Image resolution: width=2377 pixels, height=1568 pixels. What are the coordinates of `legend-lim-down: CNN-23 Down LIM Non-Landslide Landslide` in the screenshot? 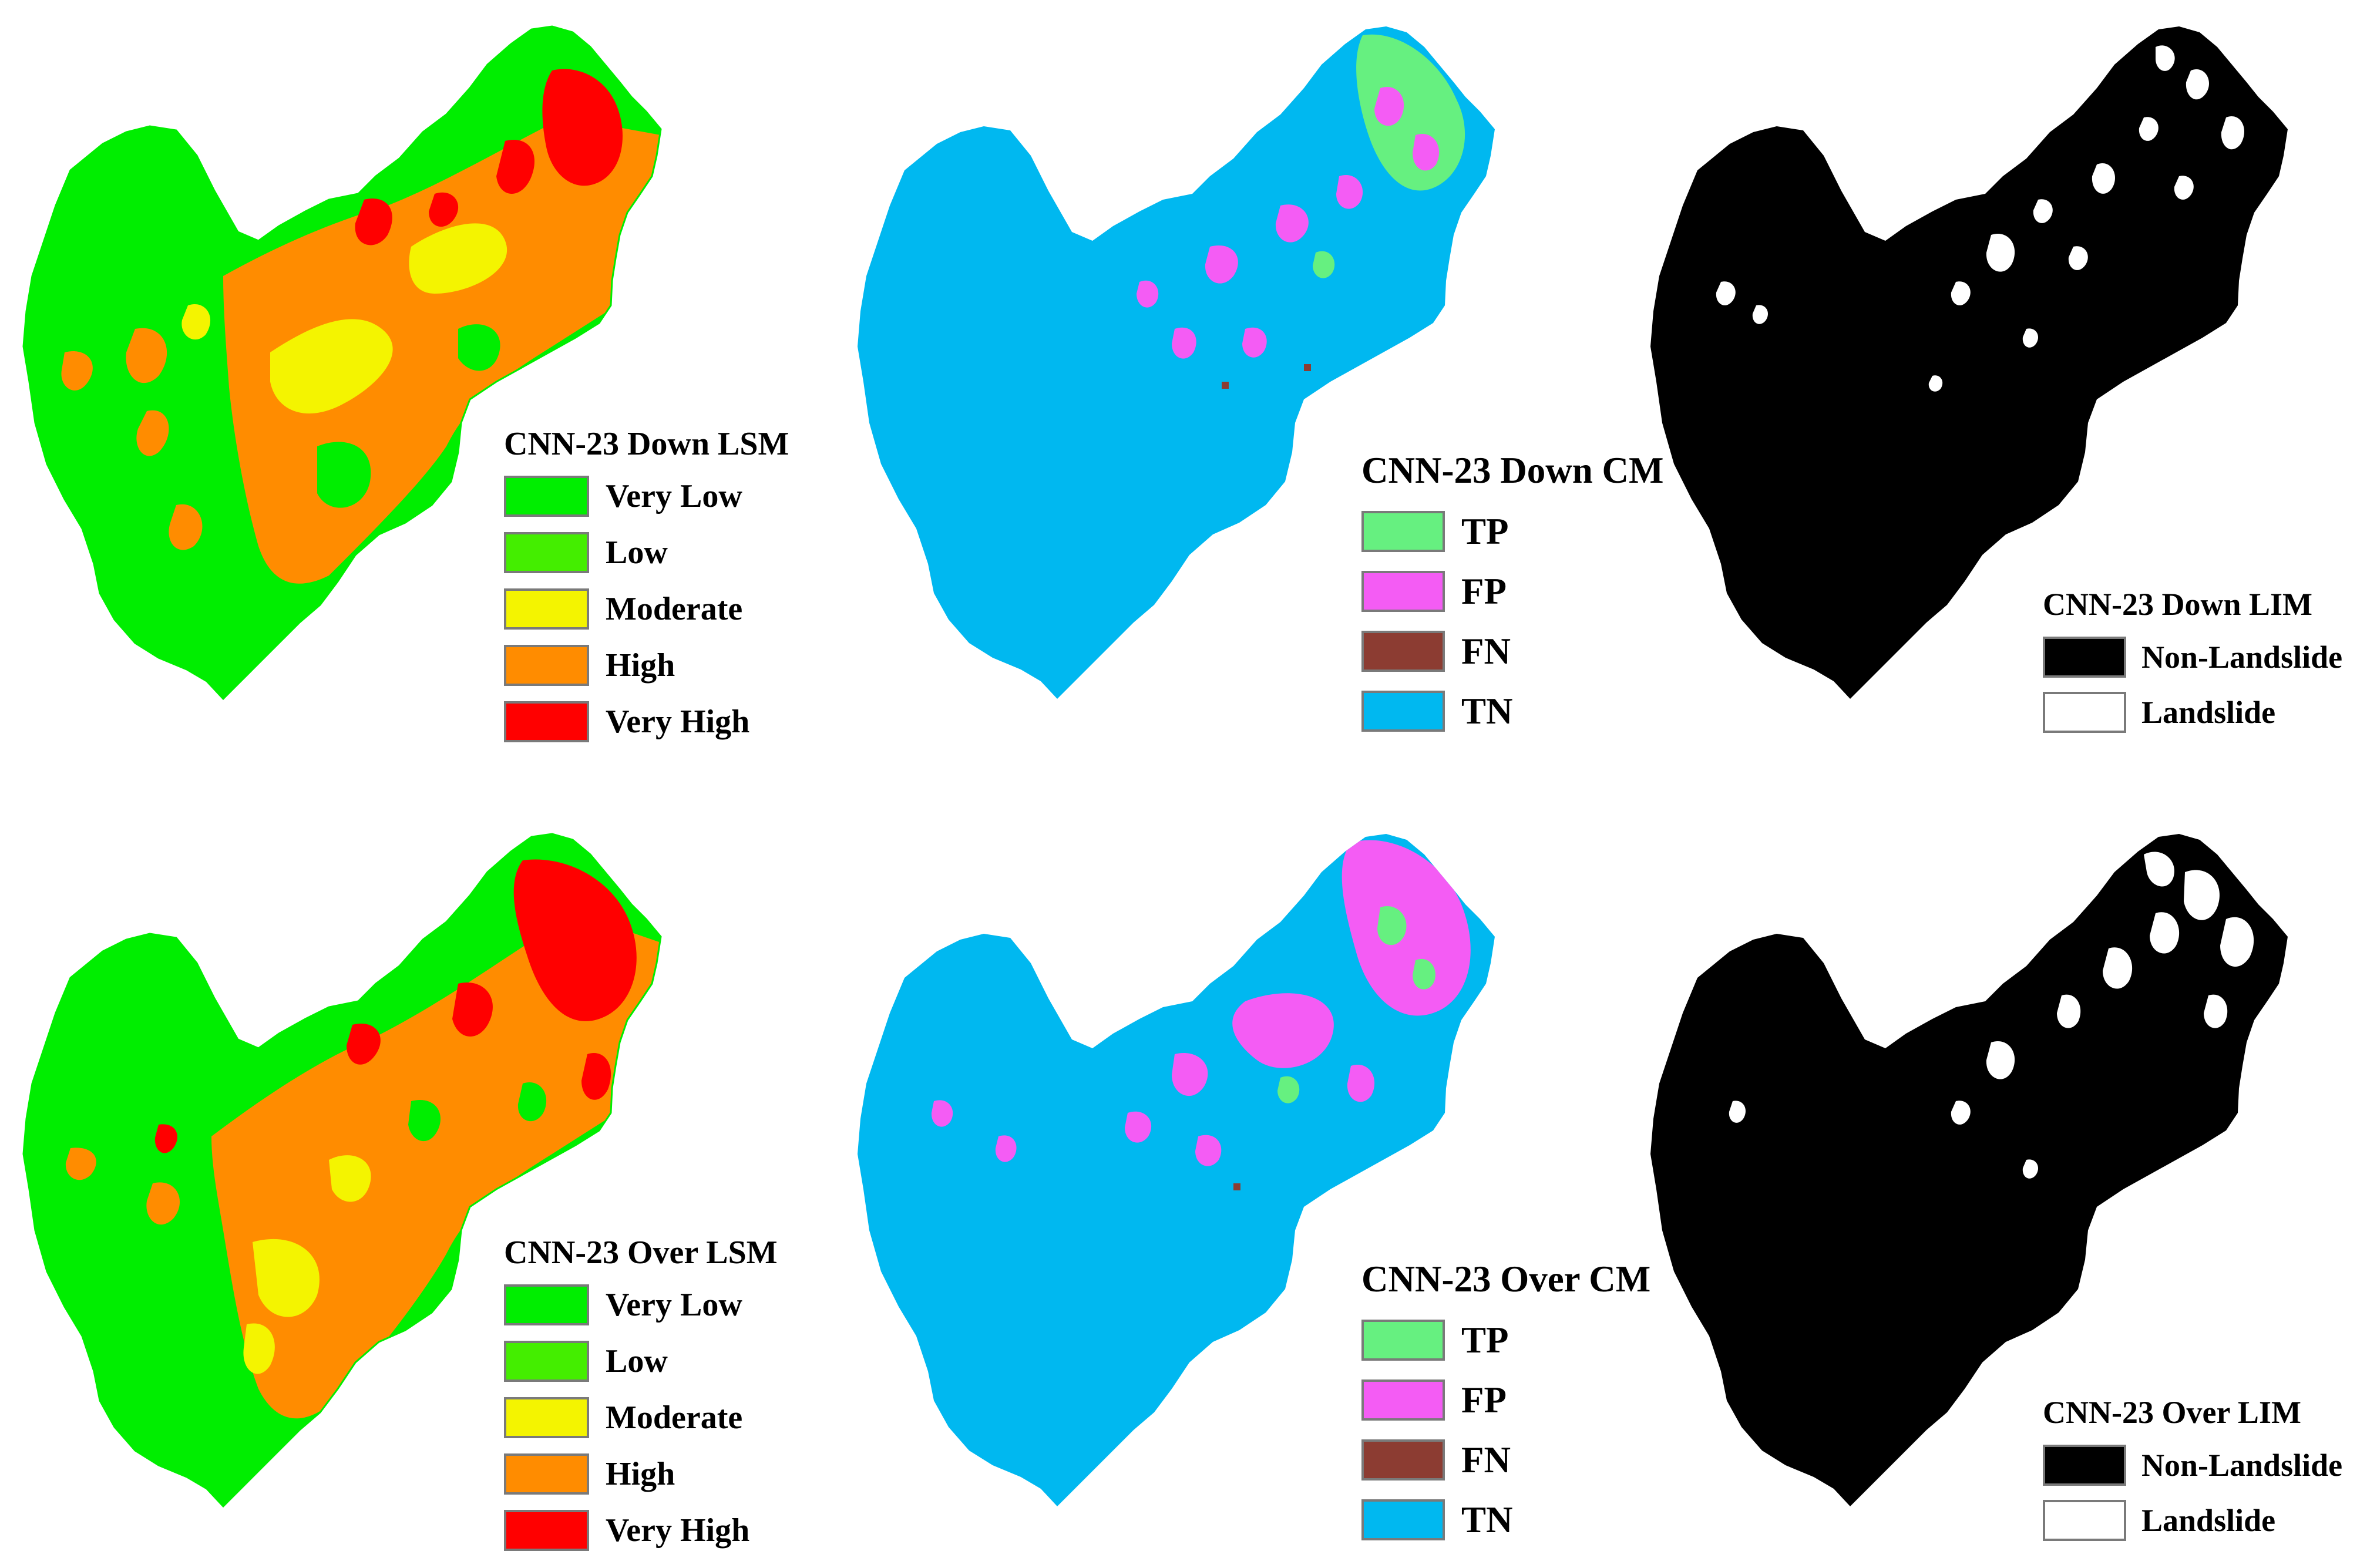 It's located at (2207, 665).